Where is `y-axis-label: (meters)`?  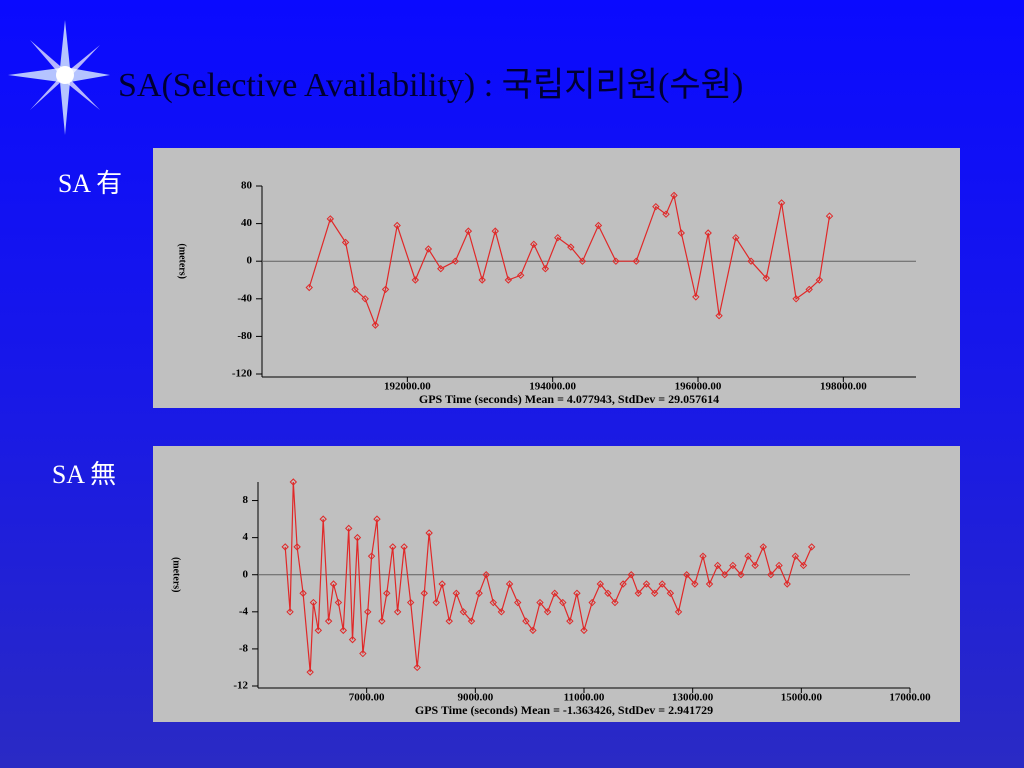 y-axis-label: (meters) is located at coordinates (182, 261).